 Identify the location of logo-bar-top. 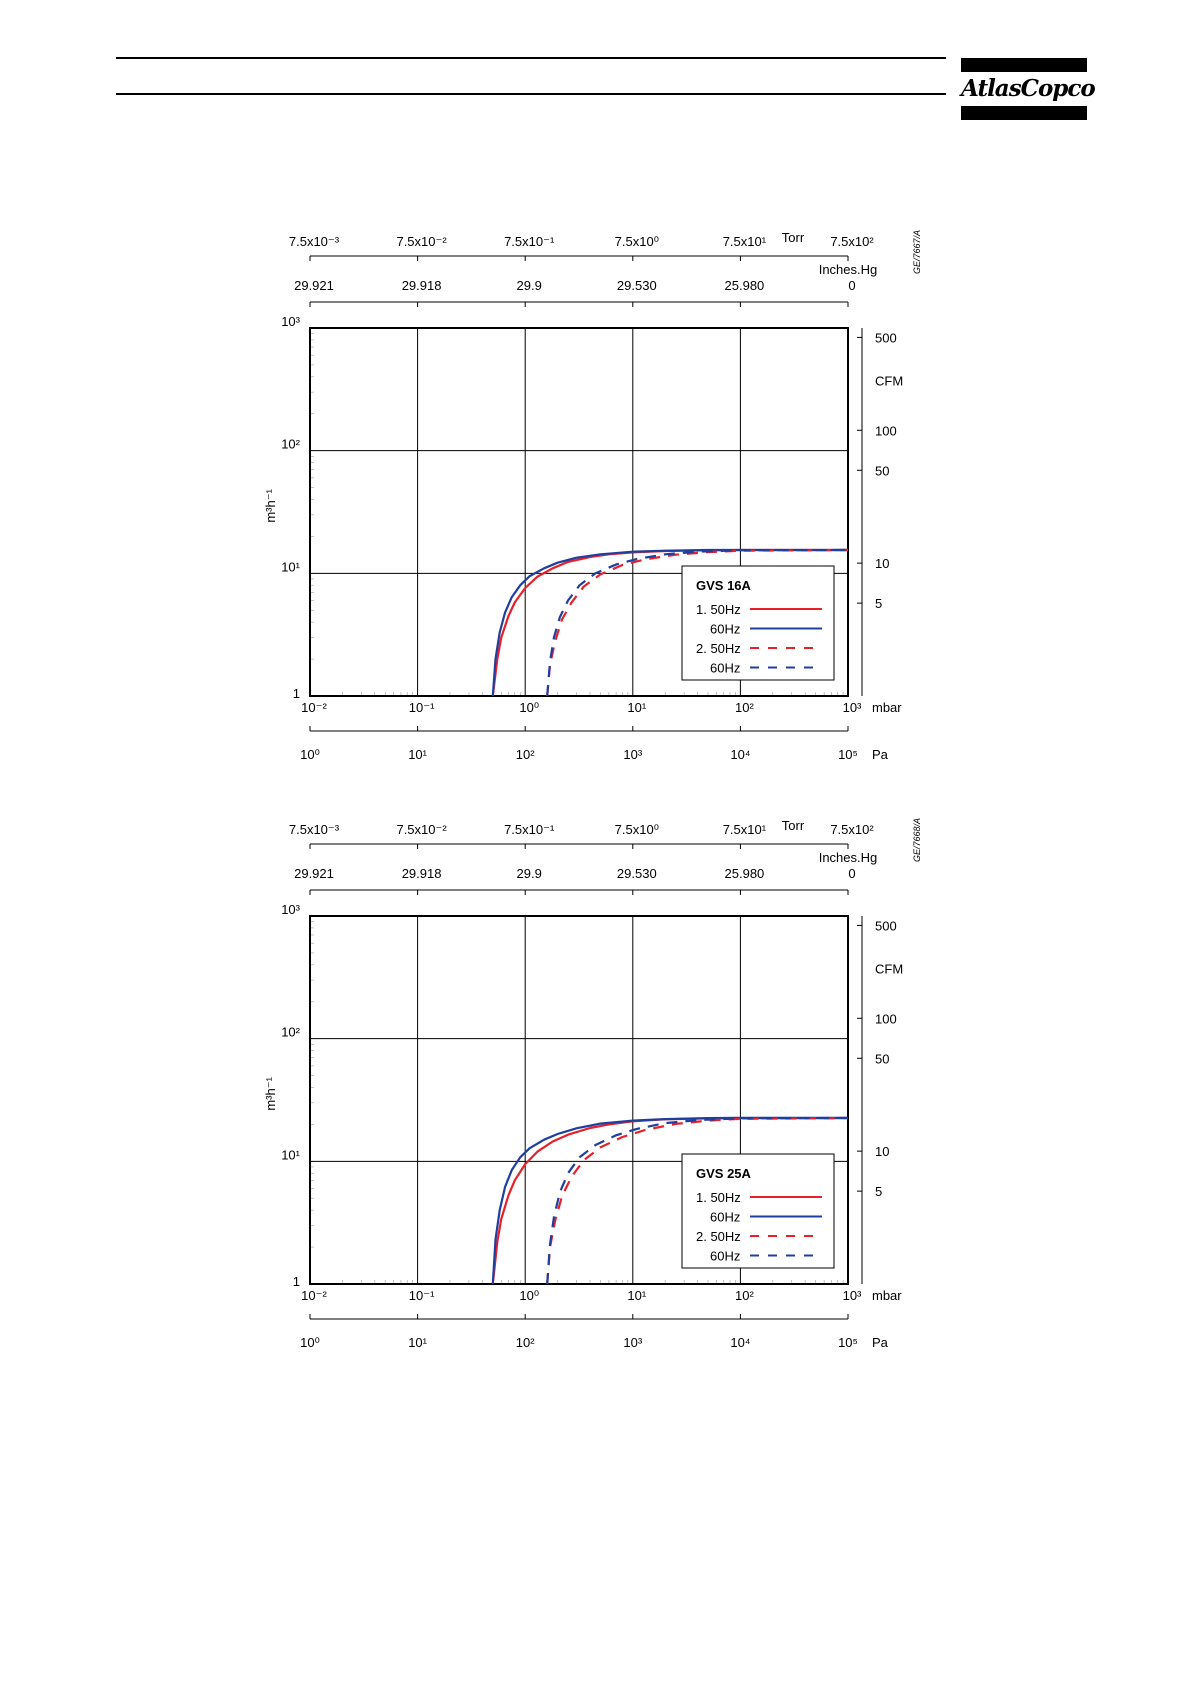
(1024, 65).